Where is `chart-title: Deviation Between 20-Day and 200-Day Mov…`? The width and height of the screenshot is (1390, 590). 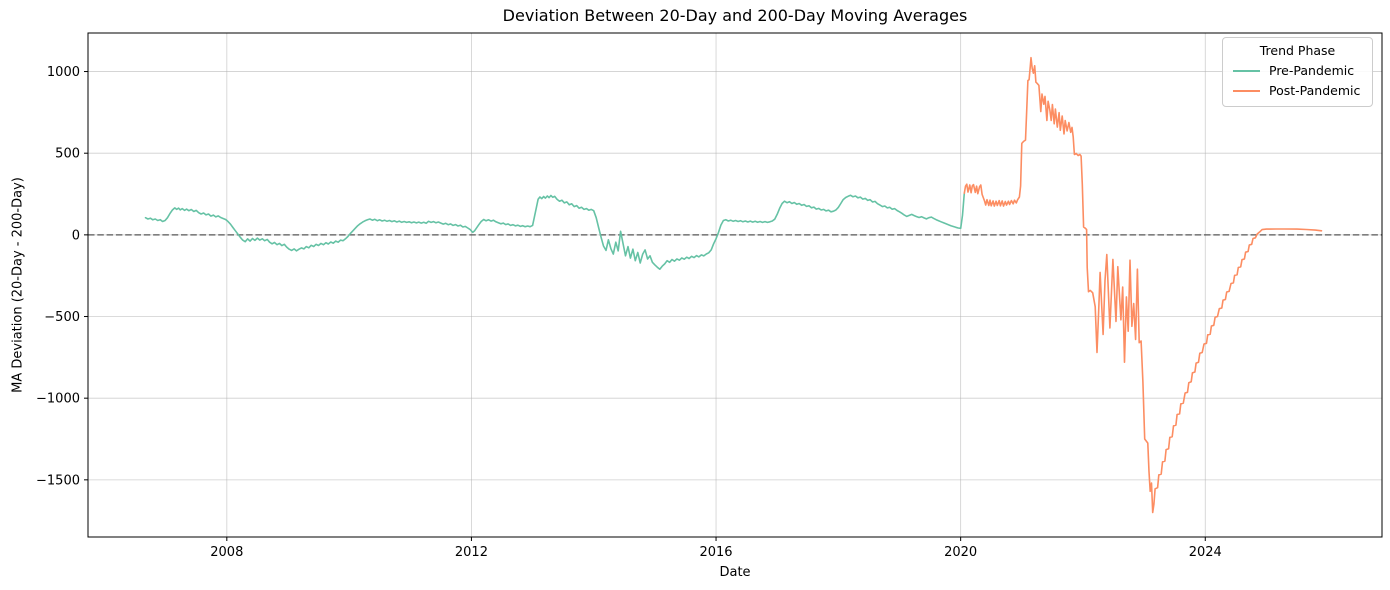 chart-title: Deviation Between 20-Day and 200-Day Mov… is located at coordinates (735, 15).